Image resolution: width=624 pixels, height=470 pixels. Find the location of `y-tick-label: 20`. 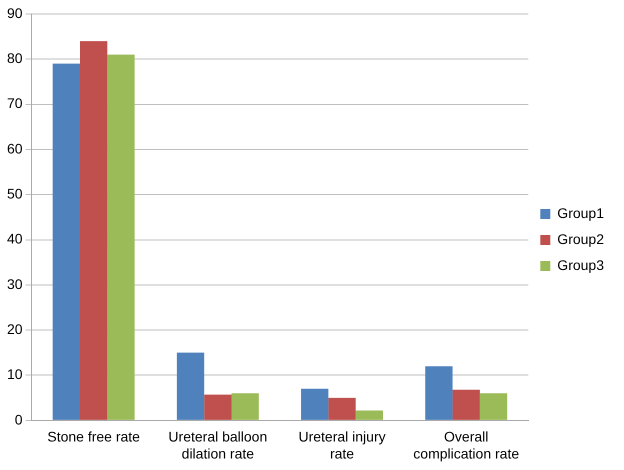

y-tick-label: 20 is located at coordinates (14, 328).